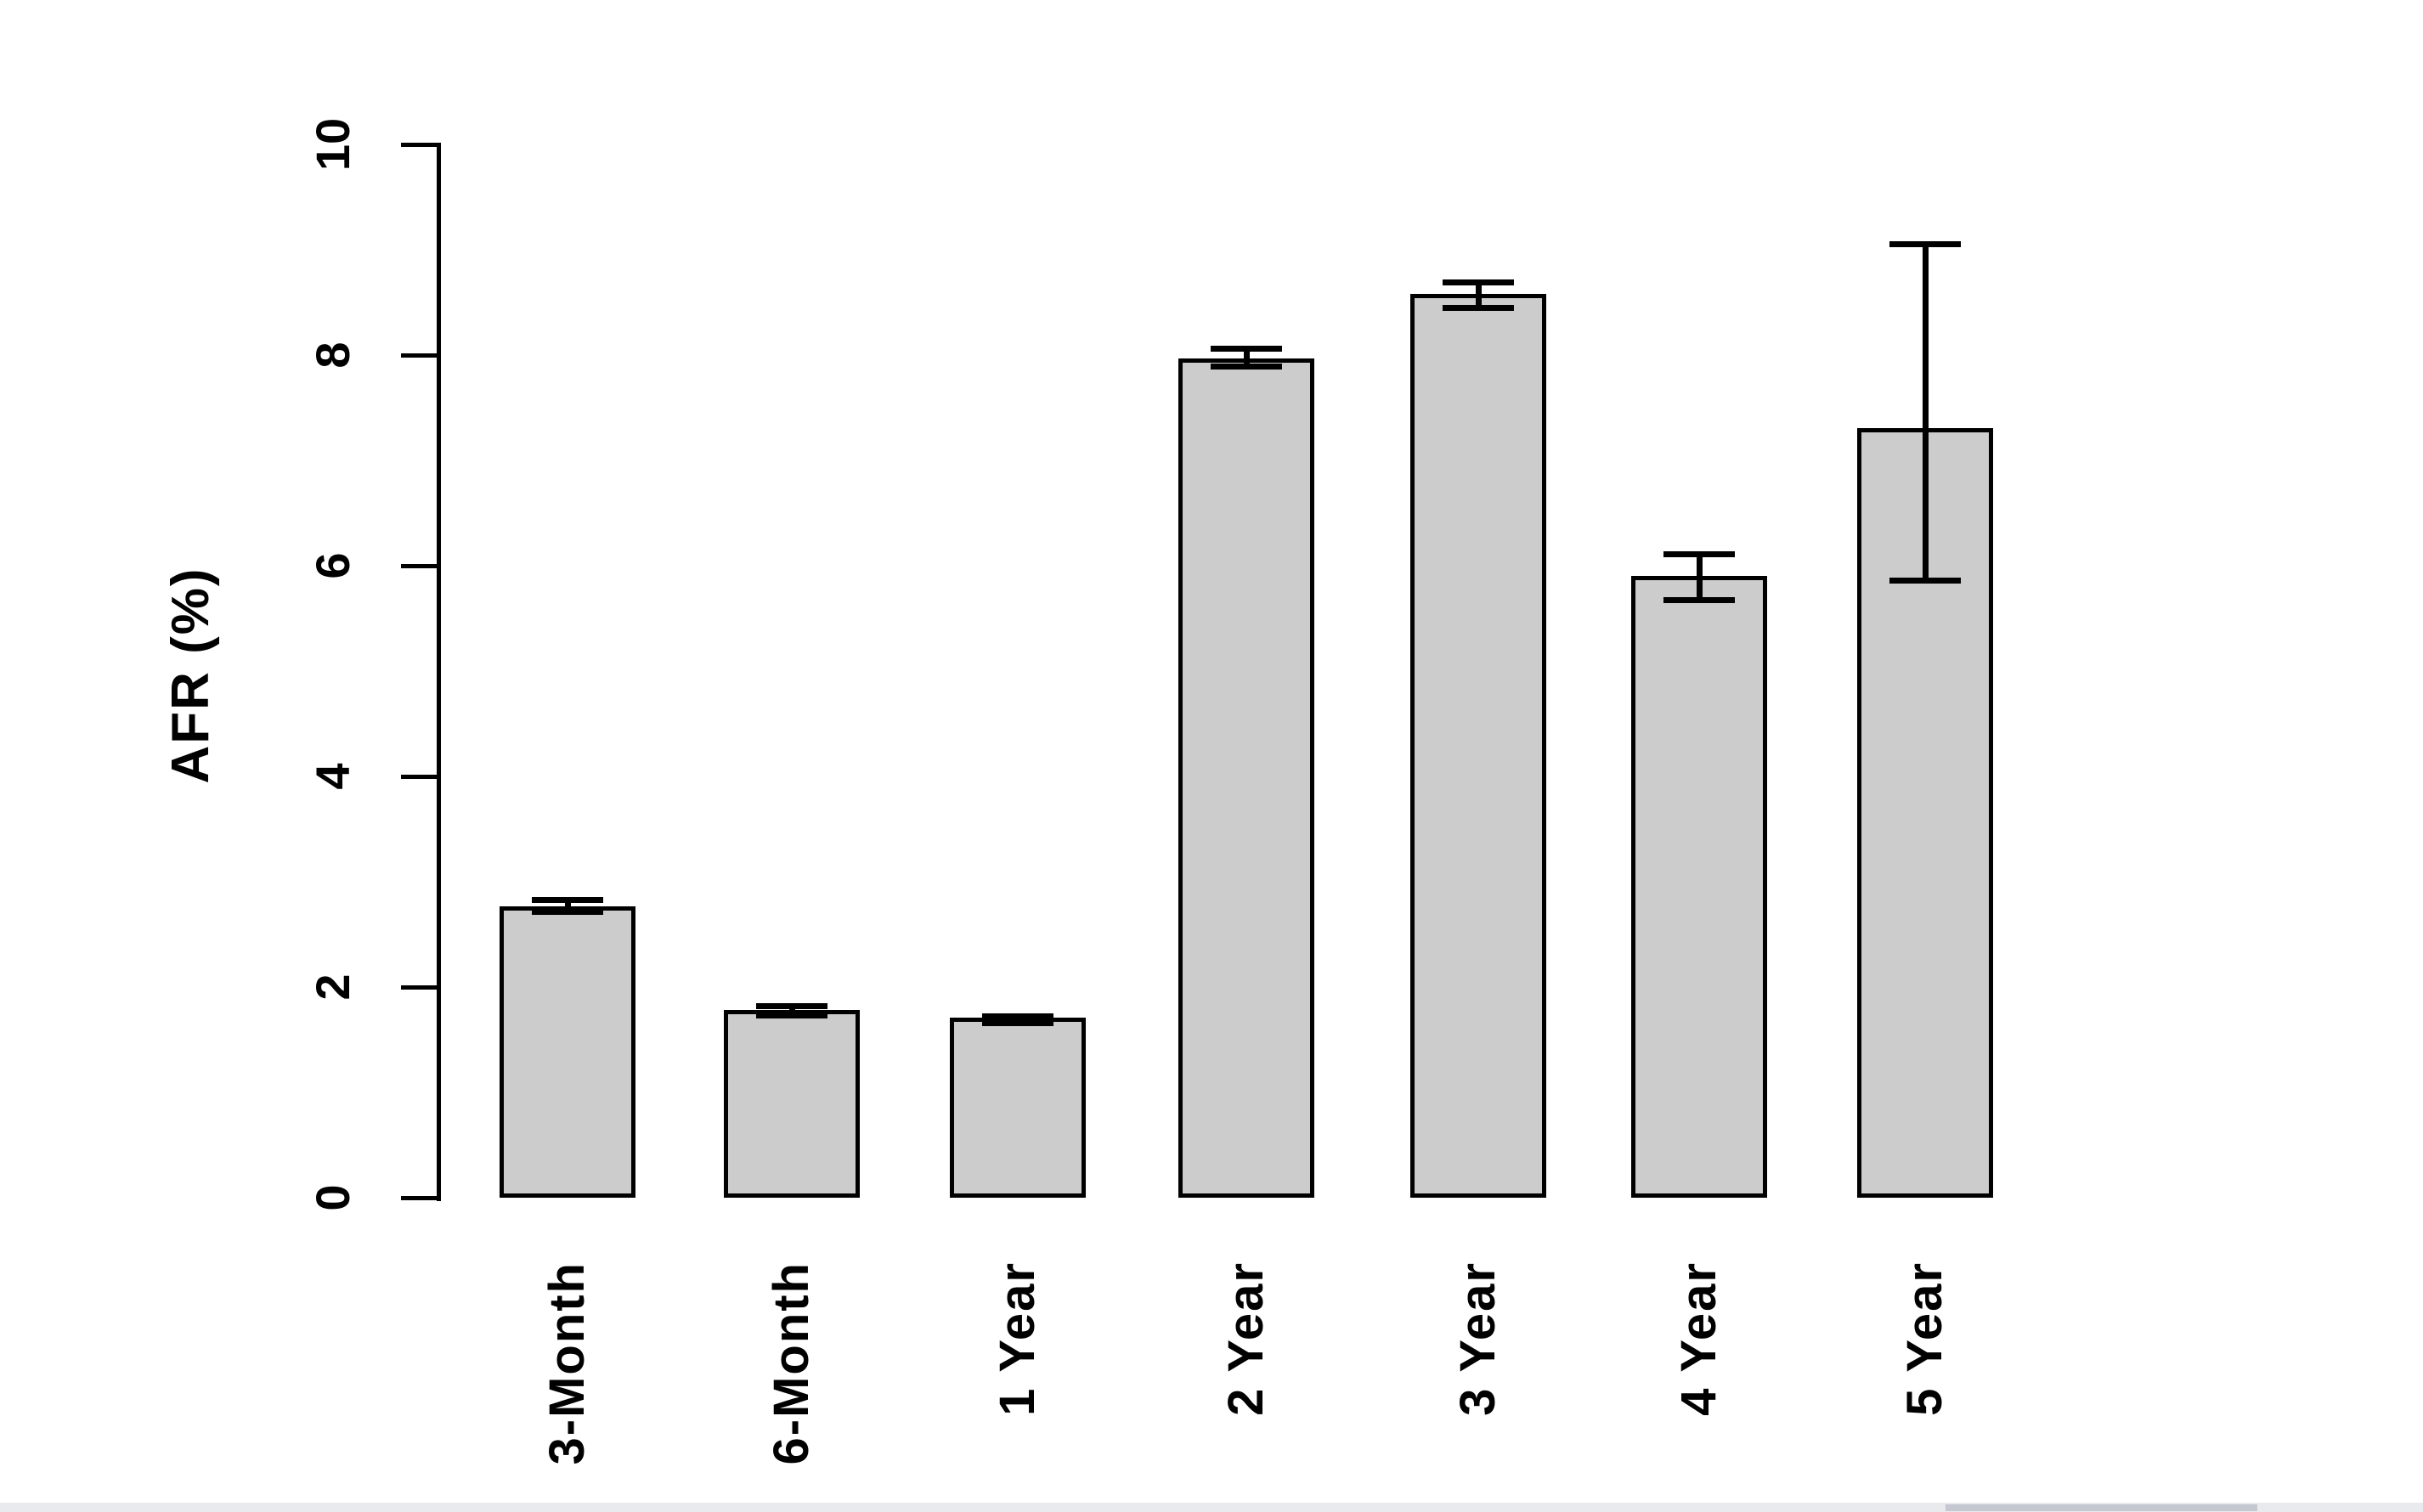 The image size is (2423, 1512). What do you see at coordinates (332, 776) in the screenshot?
I see `y-tick-label: 4` at bounding box center [332, 776].